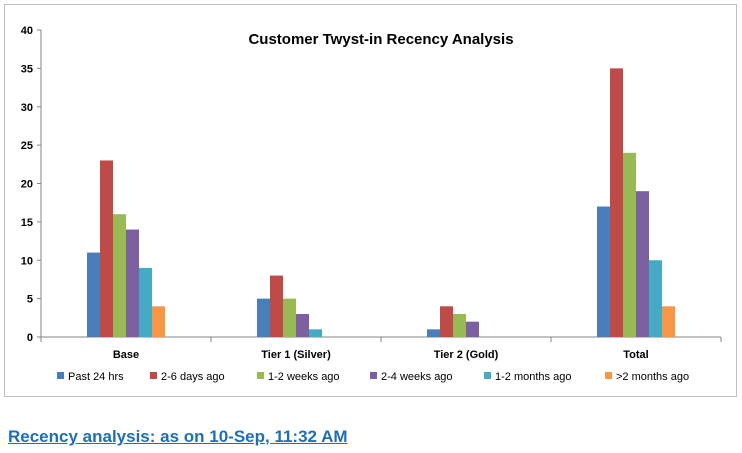 The image size is (742, 453). I want to click on y-tick-label: 30, so click(27, 108).